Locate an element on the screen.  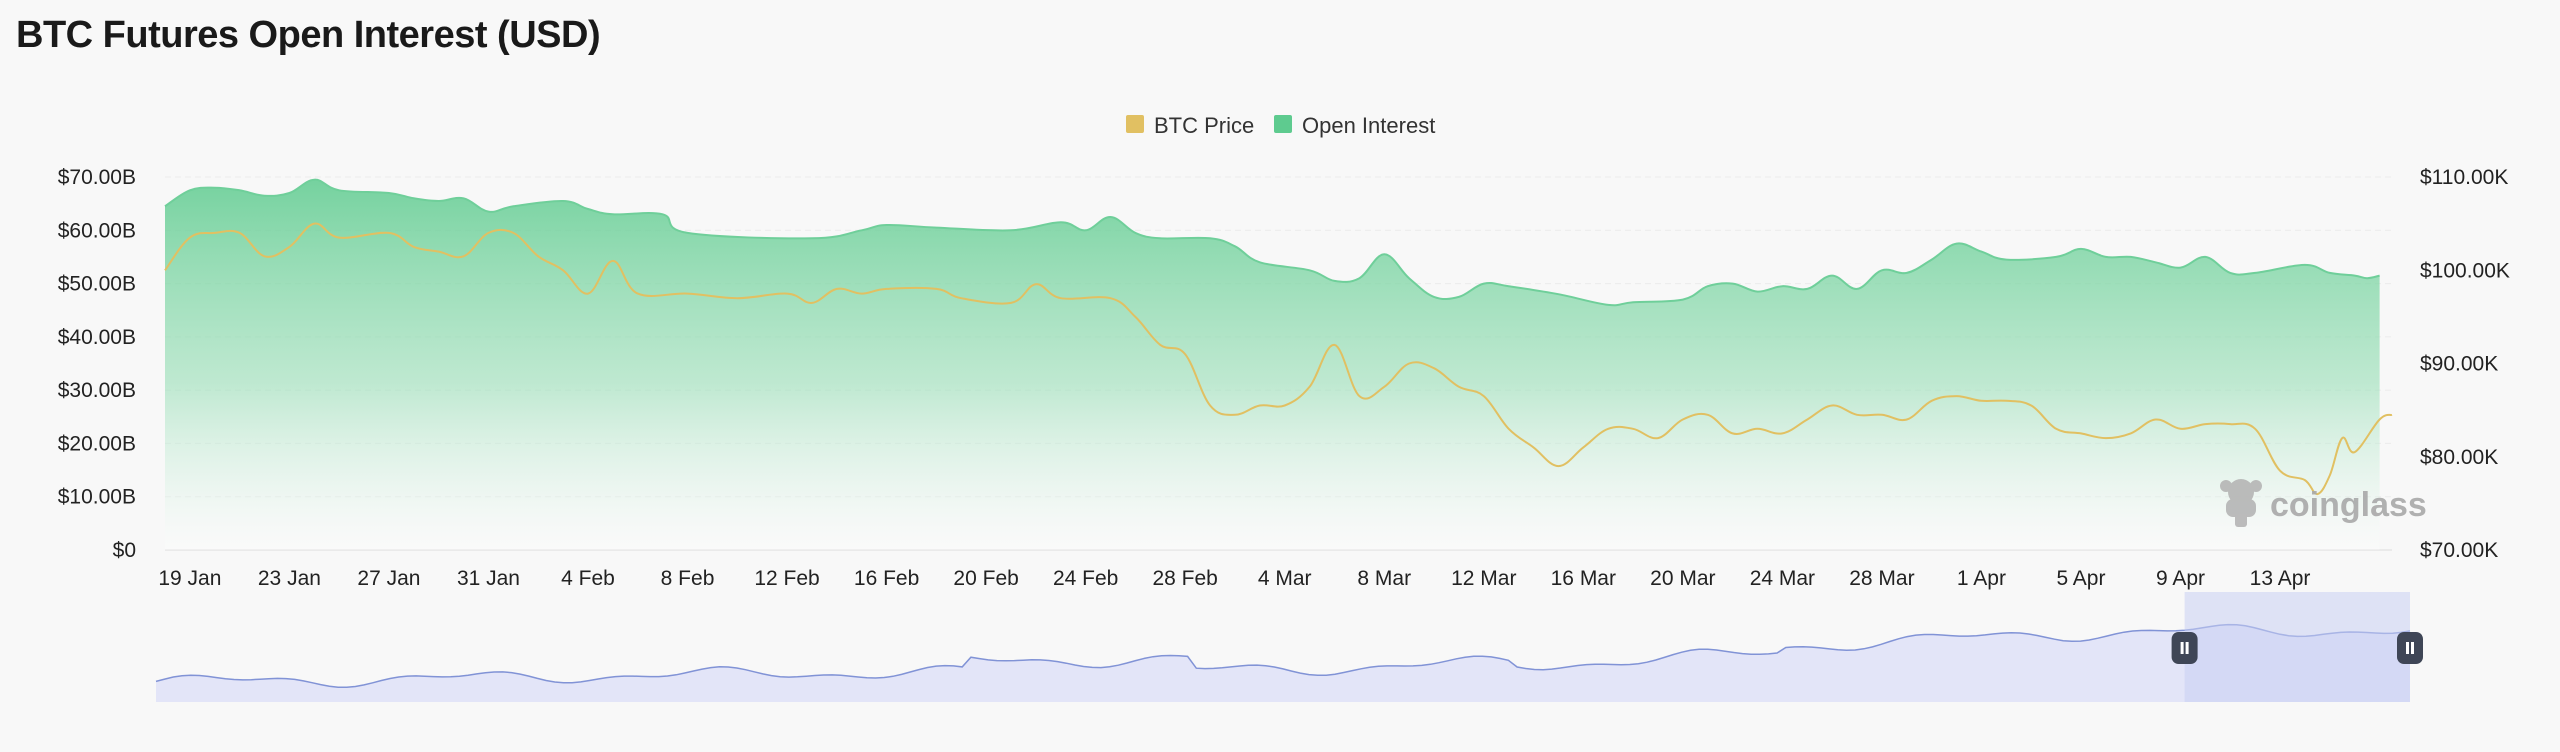
x-tick-label: 5 Apr is located at coordinates (2080, 578).